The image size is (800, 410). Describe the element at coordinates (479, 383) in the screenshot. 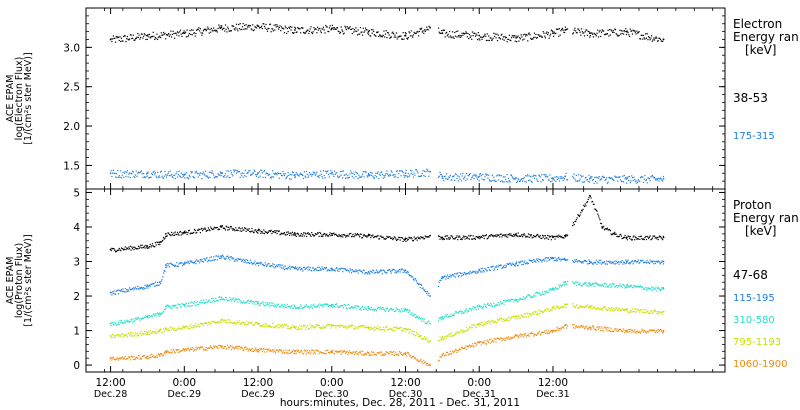

I see `x-tick-time: 0:00` at that location.